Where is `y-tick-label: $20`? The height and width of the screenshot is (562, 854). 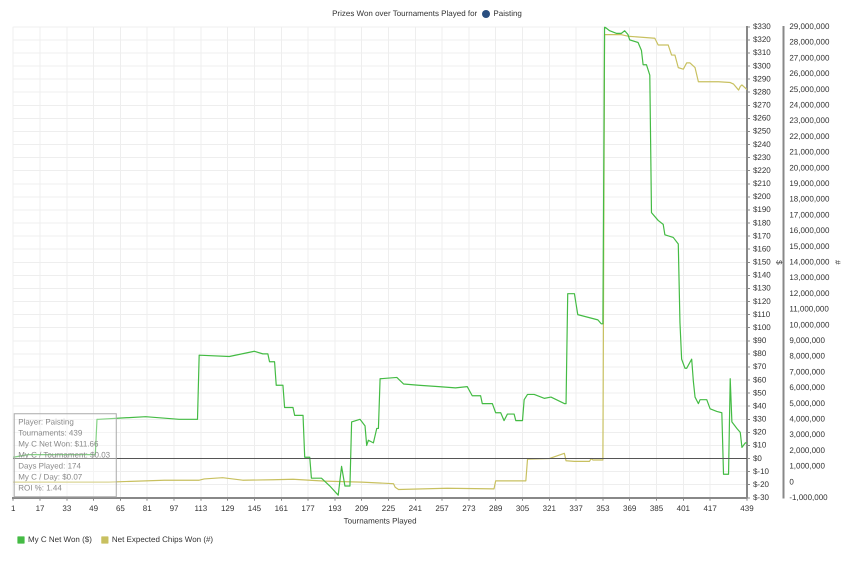 y-tick-label: $20 is located at coordinates (759, 432).